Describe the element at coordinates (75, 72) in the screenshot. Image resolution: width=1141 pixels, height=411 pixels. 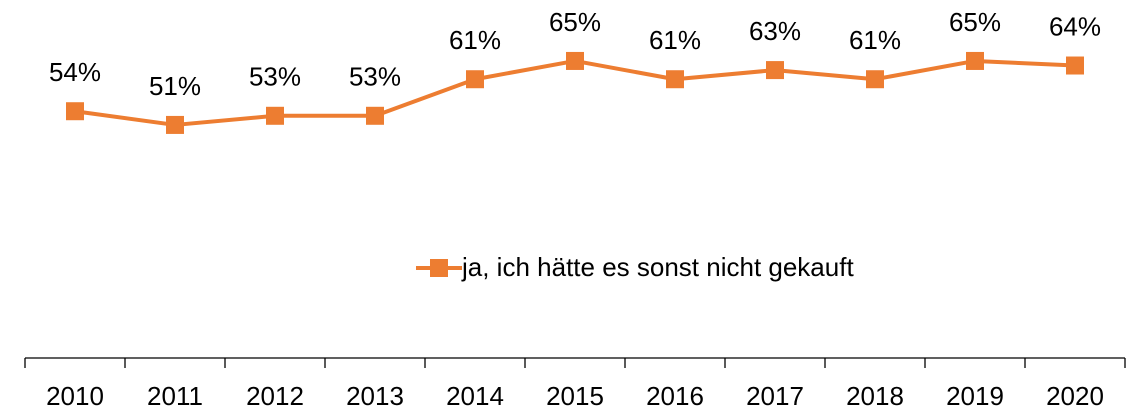
I see `data-label: 54%` at that location.